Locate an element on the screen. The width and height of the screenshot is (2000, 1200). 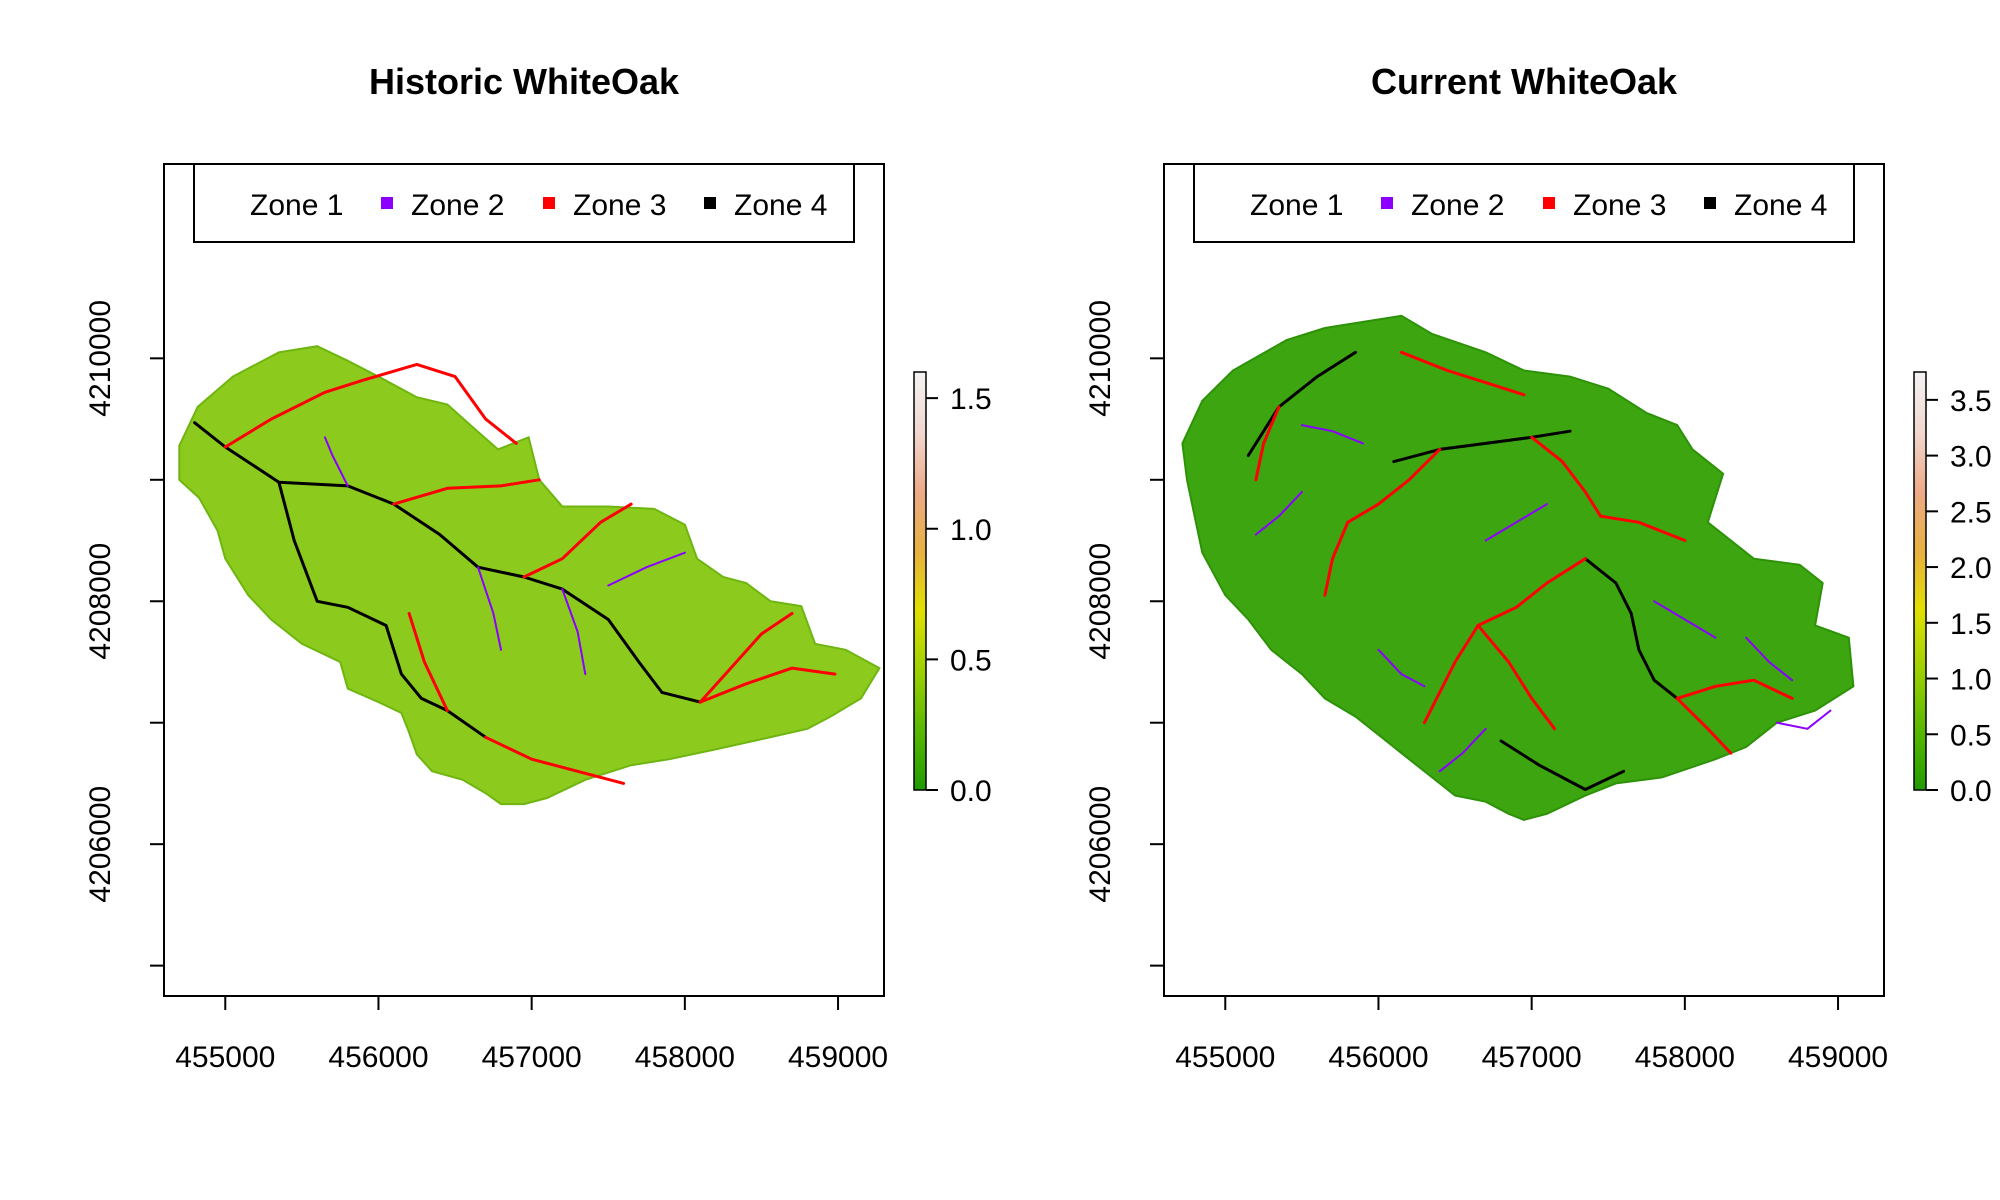
colorbar: 0.0 0.5 1.0 1.5 2.0 2.5 3.0 3.5 is located at coordinates (1952, 589).